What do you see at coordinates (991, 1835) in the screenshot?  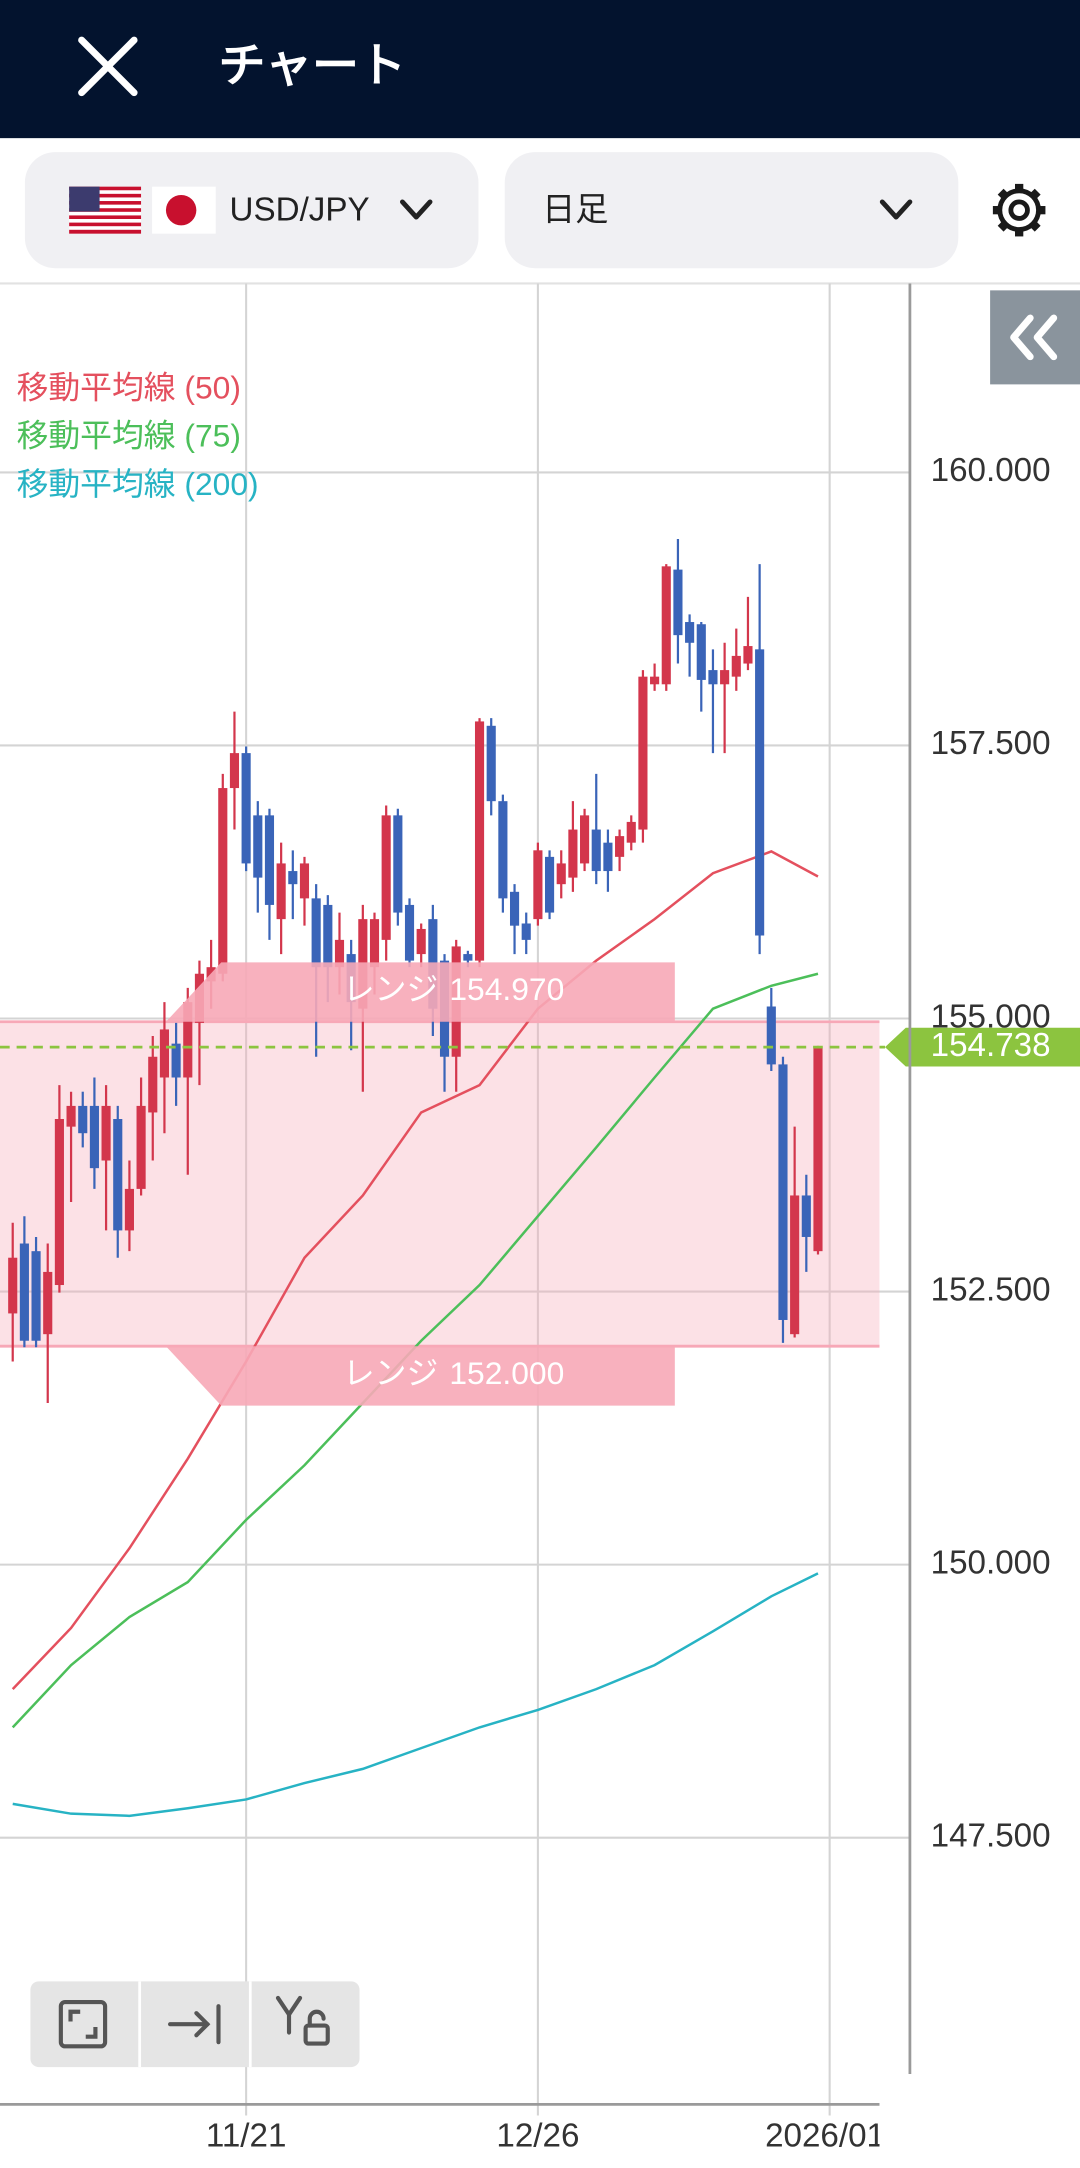 I see `y-tick-label: 147.500` at bounding box center [991, 1835].